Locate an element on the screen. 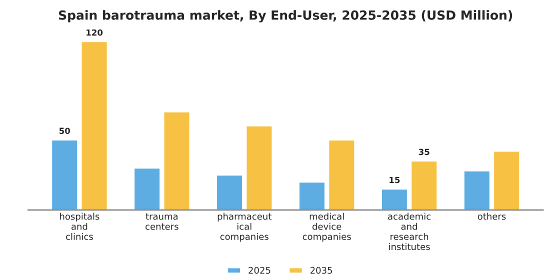  x-tick-label: hospitals and clinics is located at coordinates (80, 226).